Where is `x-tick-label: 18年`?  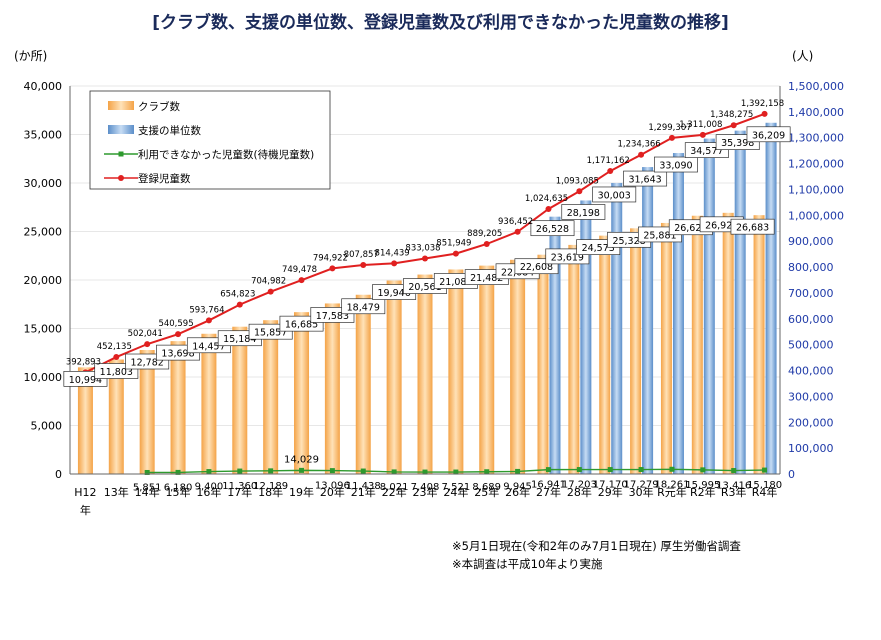
x-tick-label: 18年 is located at coordinates (270, 492).